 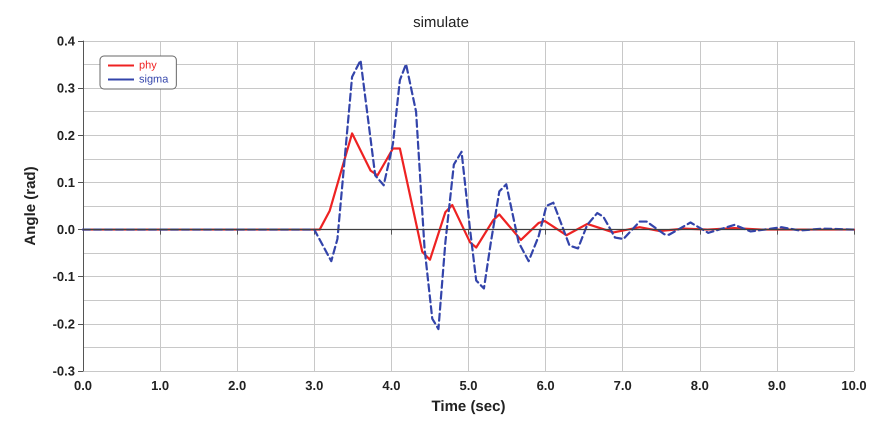 I want to click on legend-label: phy, so click(x=148, y=66).